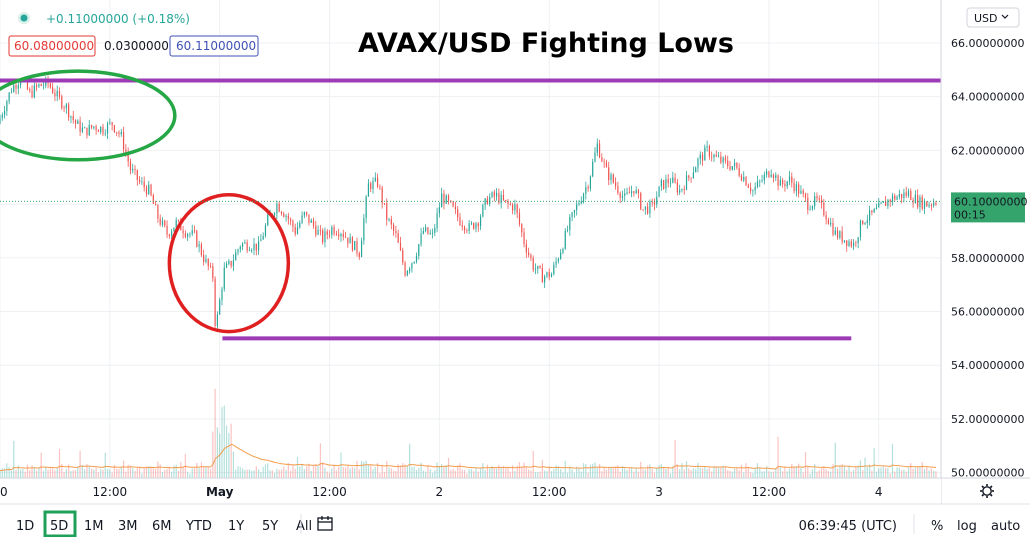 The height and width of the screenshot is (537, 1030). What do you see at coordinates (198, 526) in the screenshot?
I see `range-button-ytd: YTD` at bounding box center [198, 526].